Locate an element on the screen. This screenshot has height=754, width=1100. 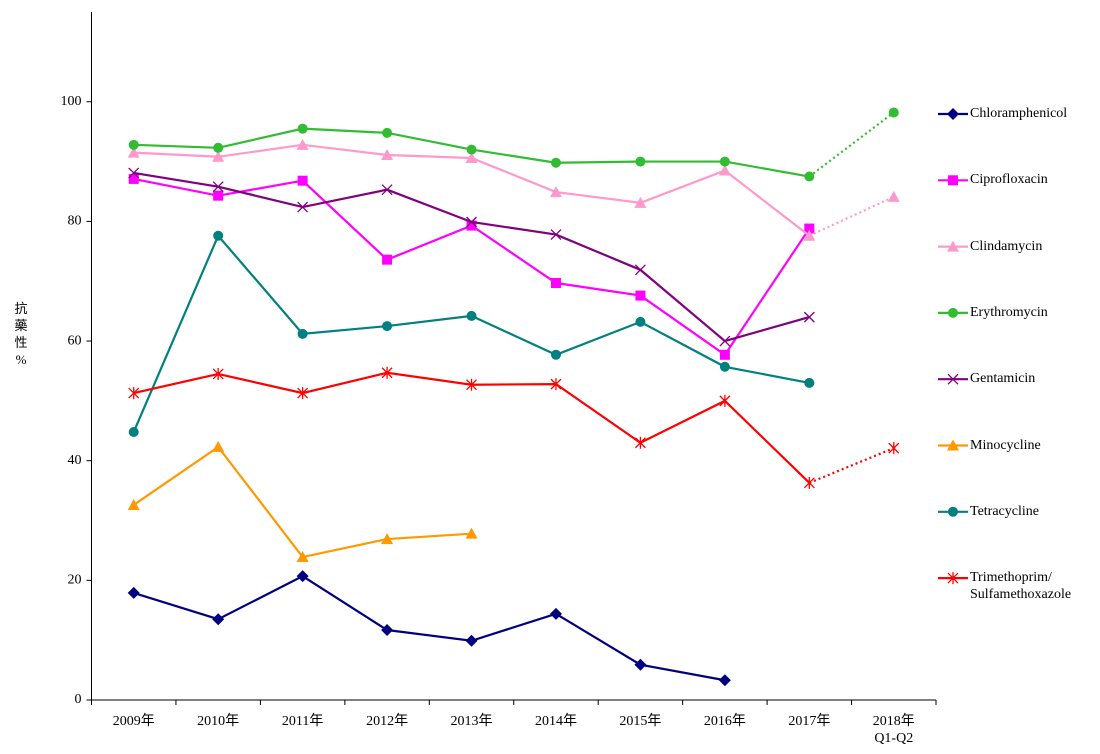
y-tick-label: 40 is located at coordinates (75, 460).